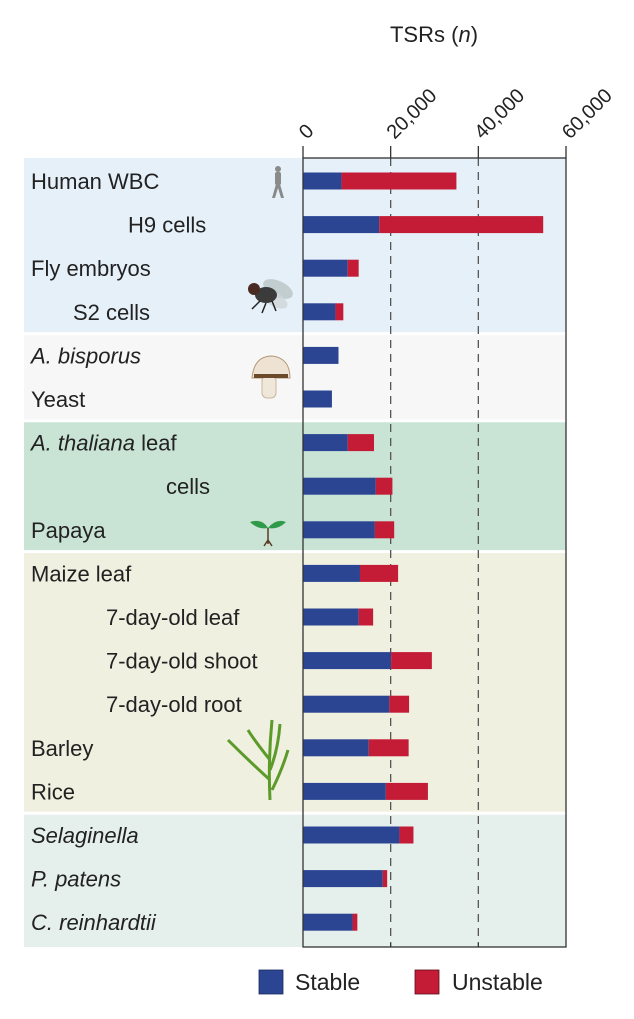  What do you see at coordinates (268, 533) in the screenshot?
I see `seedling-icon` at bounding box center [268, 533].